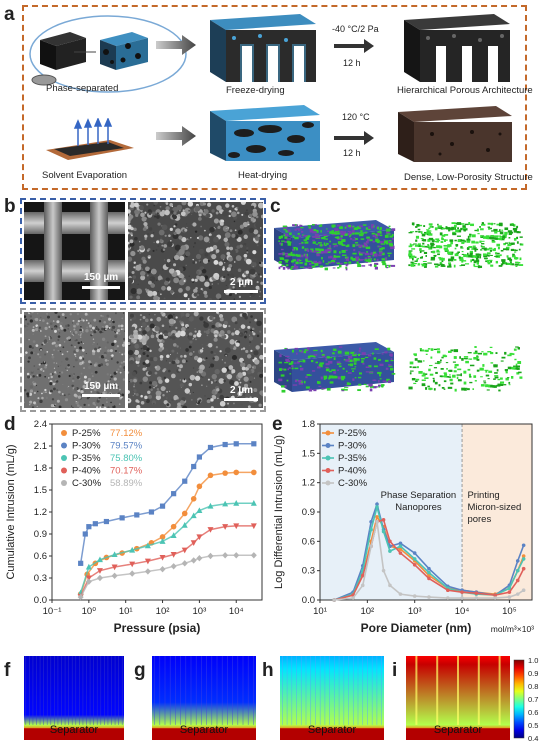 The height and width of the screenshot is (746, 554). What do you see at coordinates (367, 611) in the screenshot?
I see `x-tick-label: 10²` at bounding box center [367, 611].